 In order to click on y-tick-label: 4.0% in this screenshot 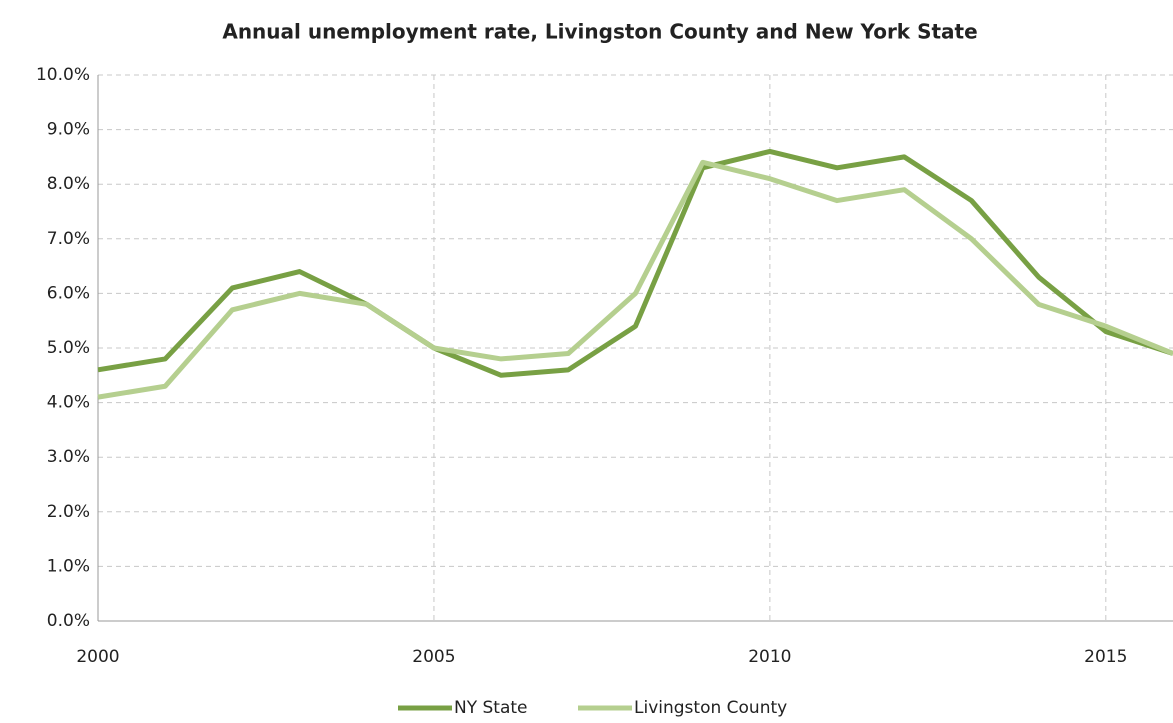, I will do `click(68, 403)`.